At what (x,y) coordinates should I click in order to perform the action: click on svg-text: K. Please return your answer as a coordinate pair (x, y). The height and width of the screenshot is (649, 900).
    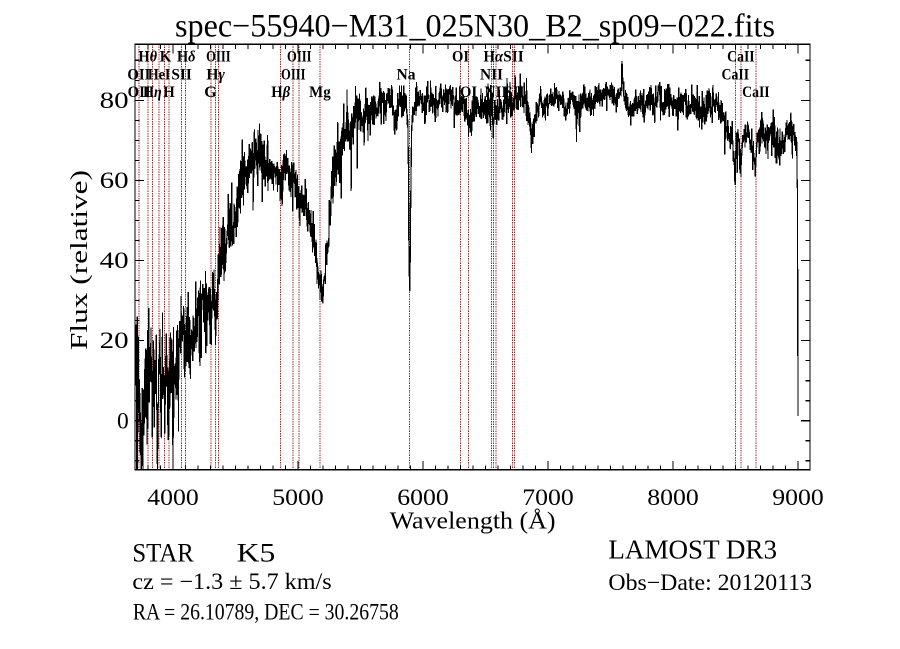
    Looking at the image, I should click on (166, 57).